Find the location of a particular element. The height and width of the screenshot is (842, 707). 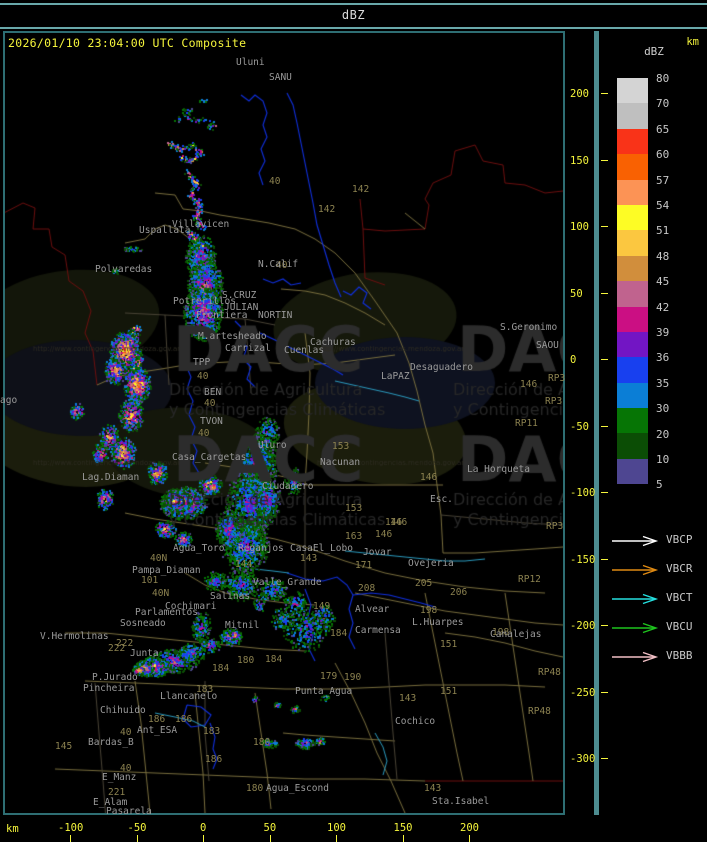

y-axis-tick-label: -50 is located at coordinates (579, 426).